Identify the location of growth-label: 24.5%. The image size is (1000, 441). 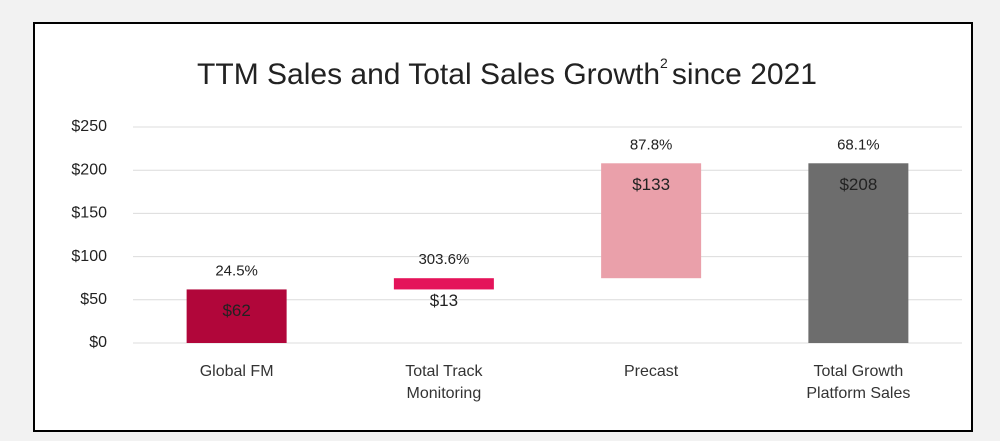
(236, 270).